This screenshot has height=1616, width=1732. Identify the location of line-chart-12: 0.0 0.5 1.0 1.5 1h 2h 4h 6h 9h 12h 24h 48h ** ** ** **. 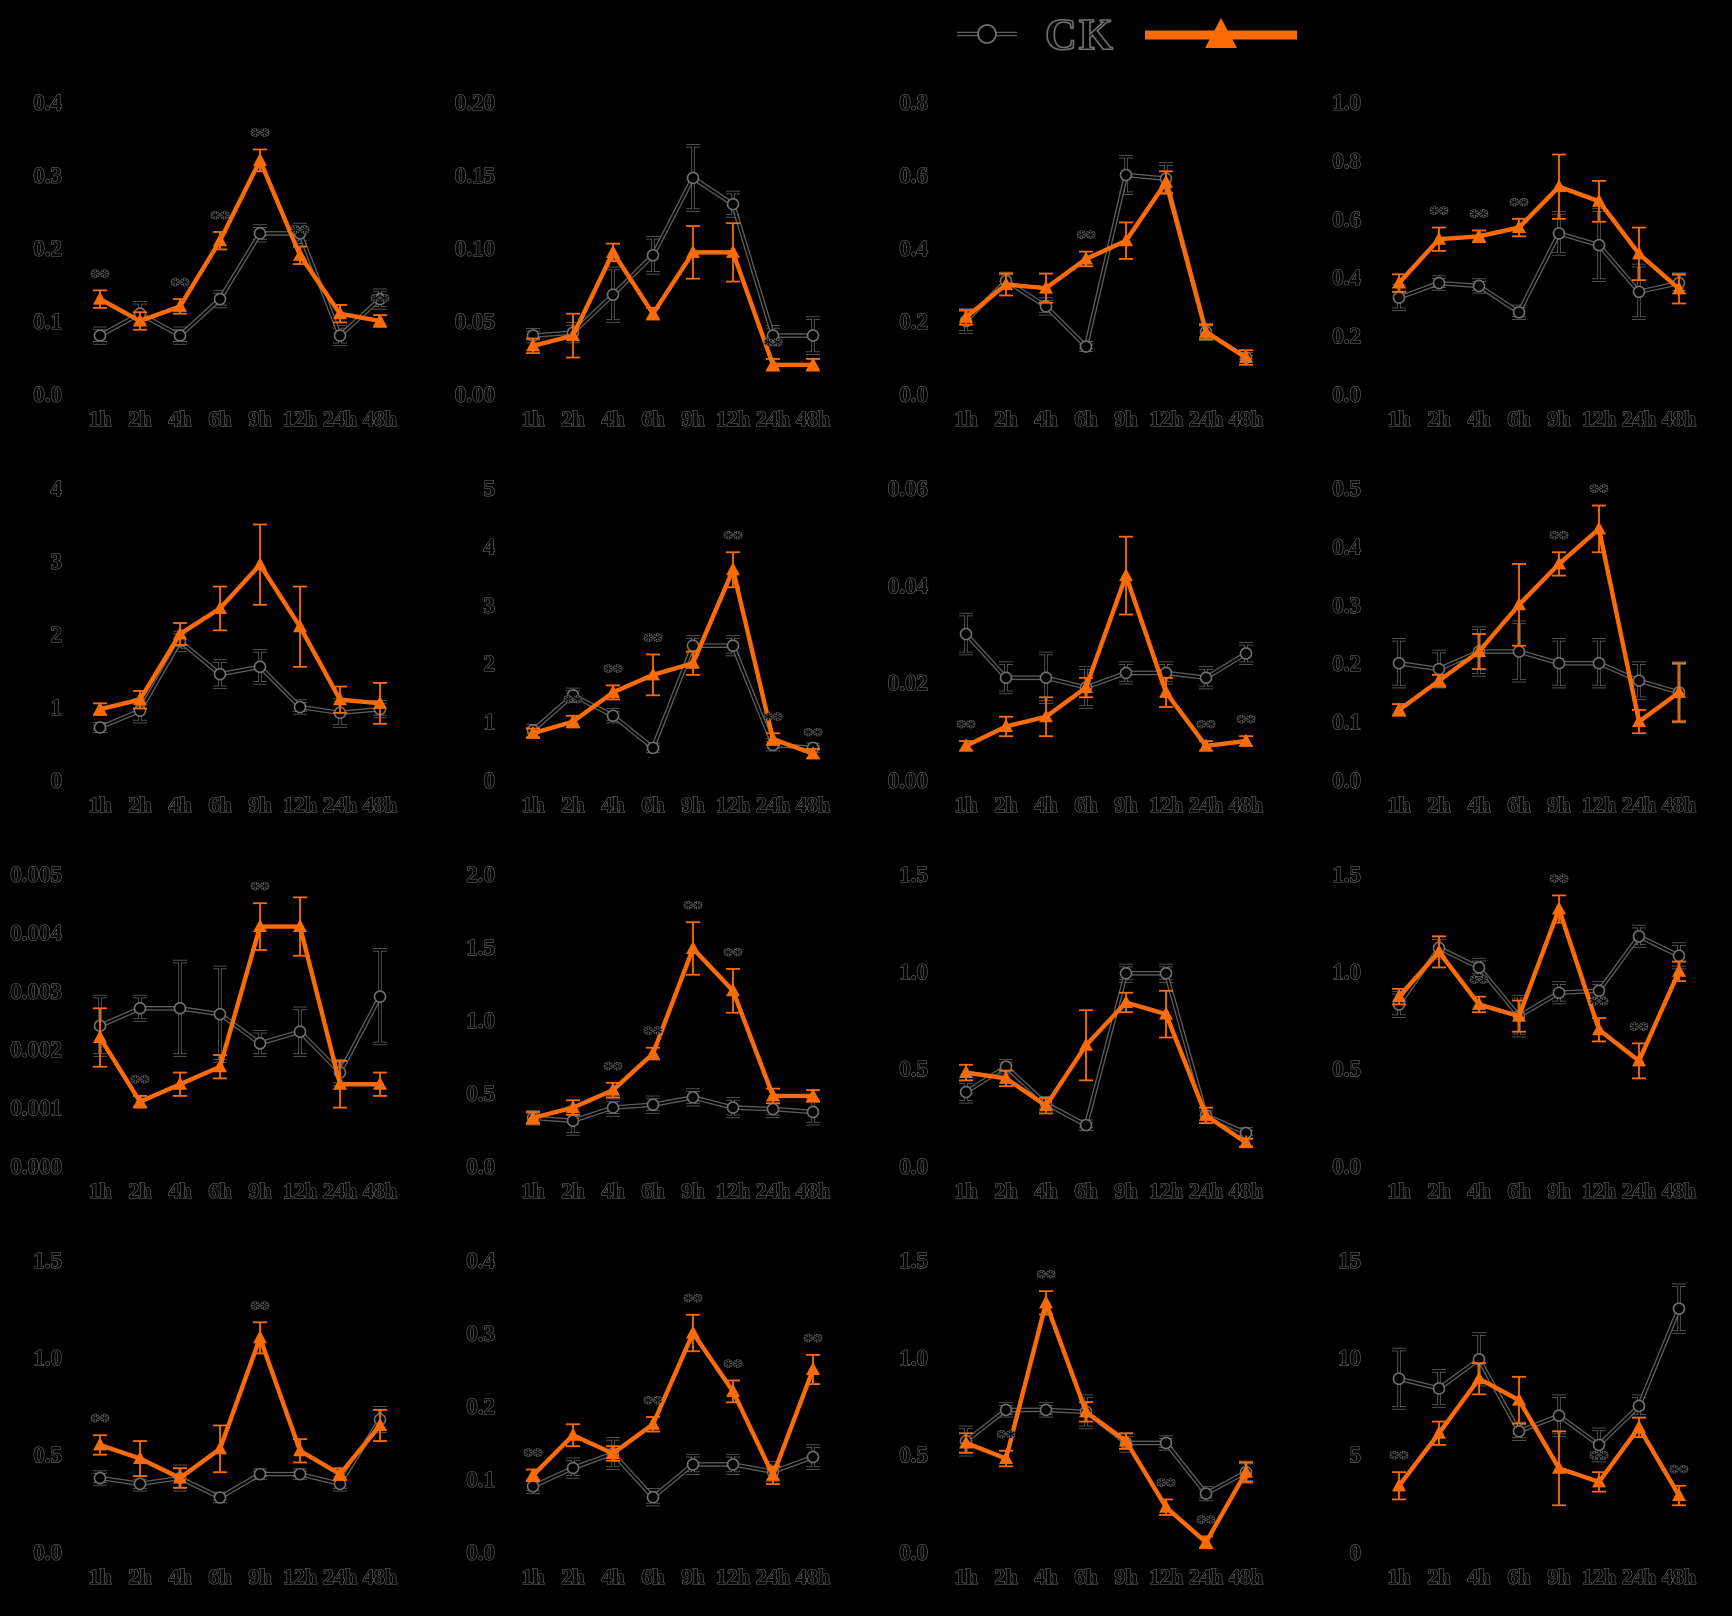
(1514, 1032).